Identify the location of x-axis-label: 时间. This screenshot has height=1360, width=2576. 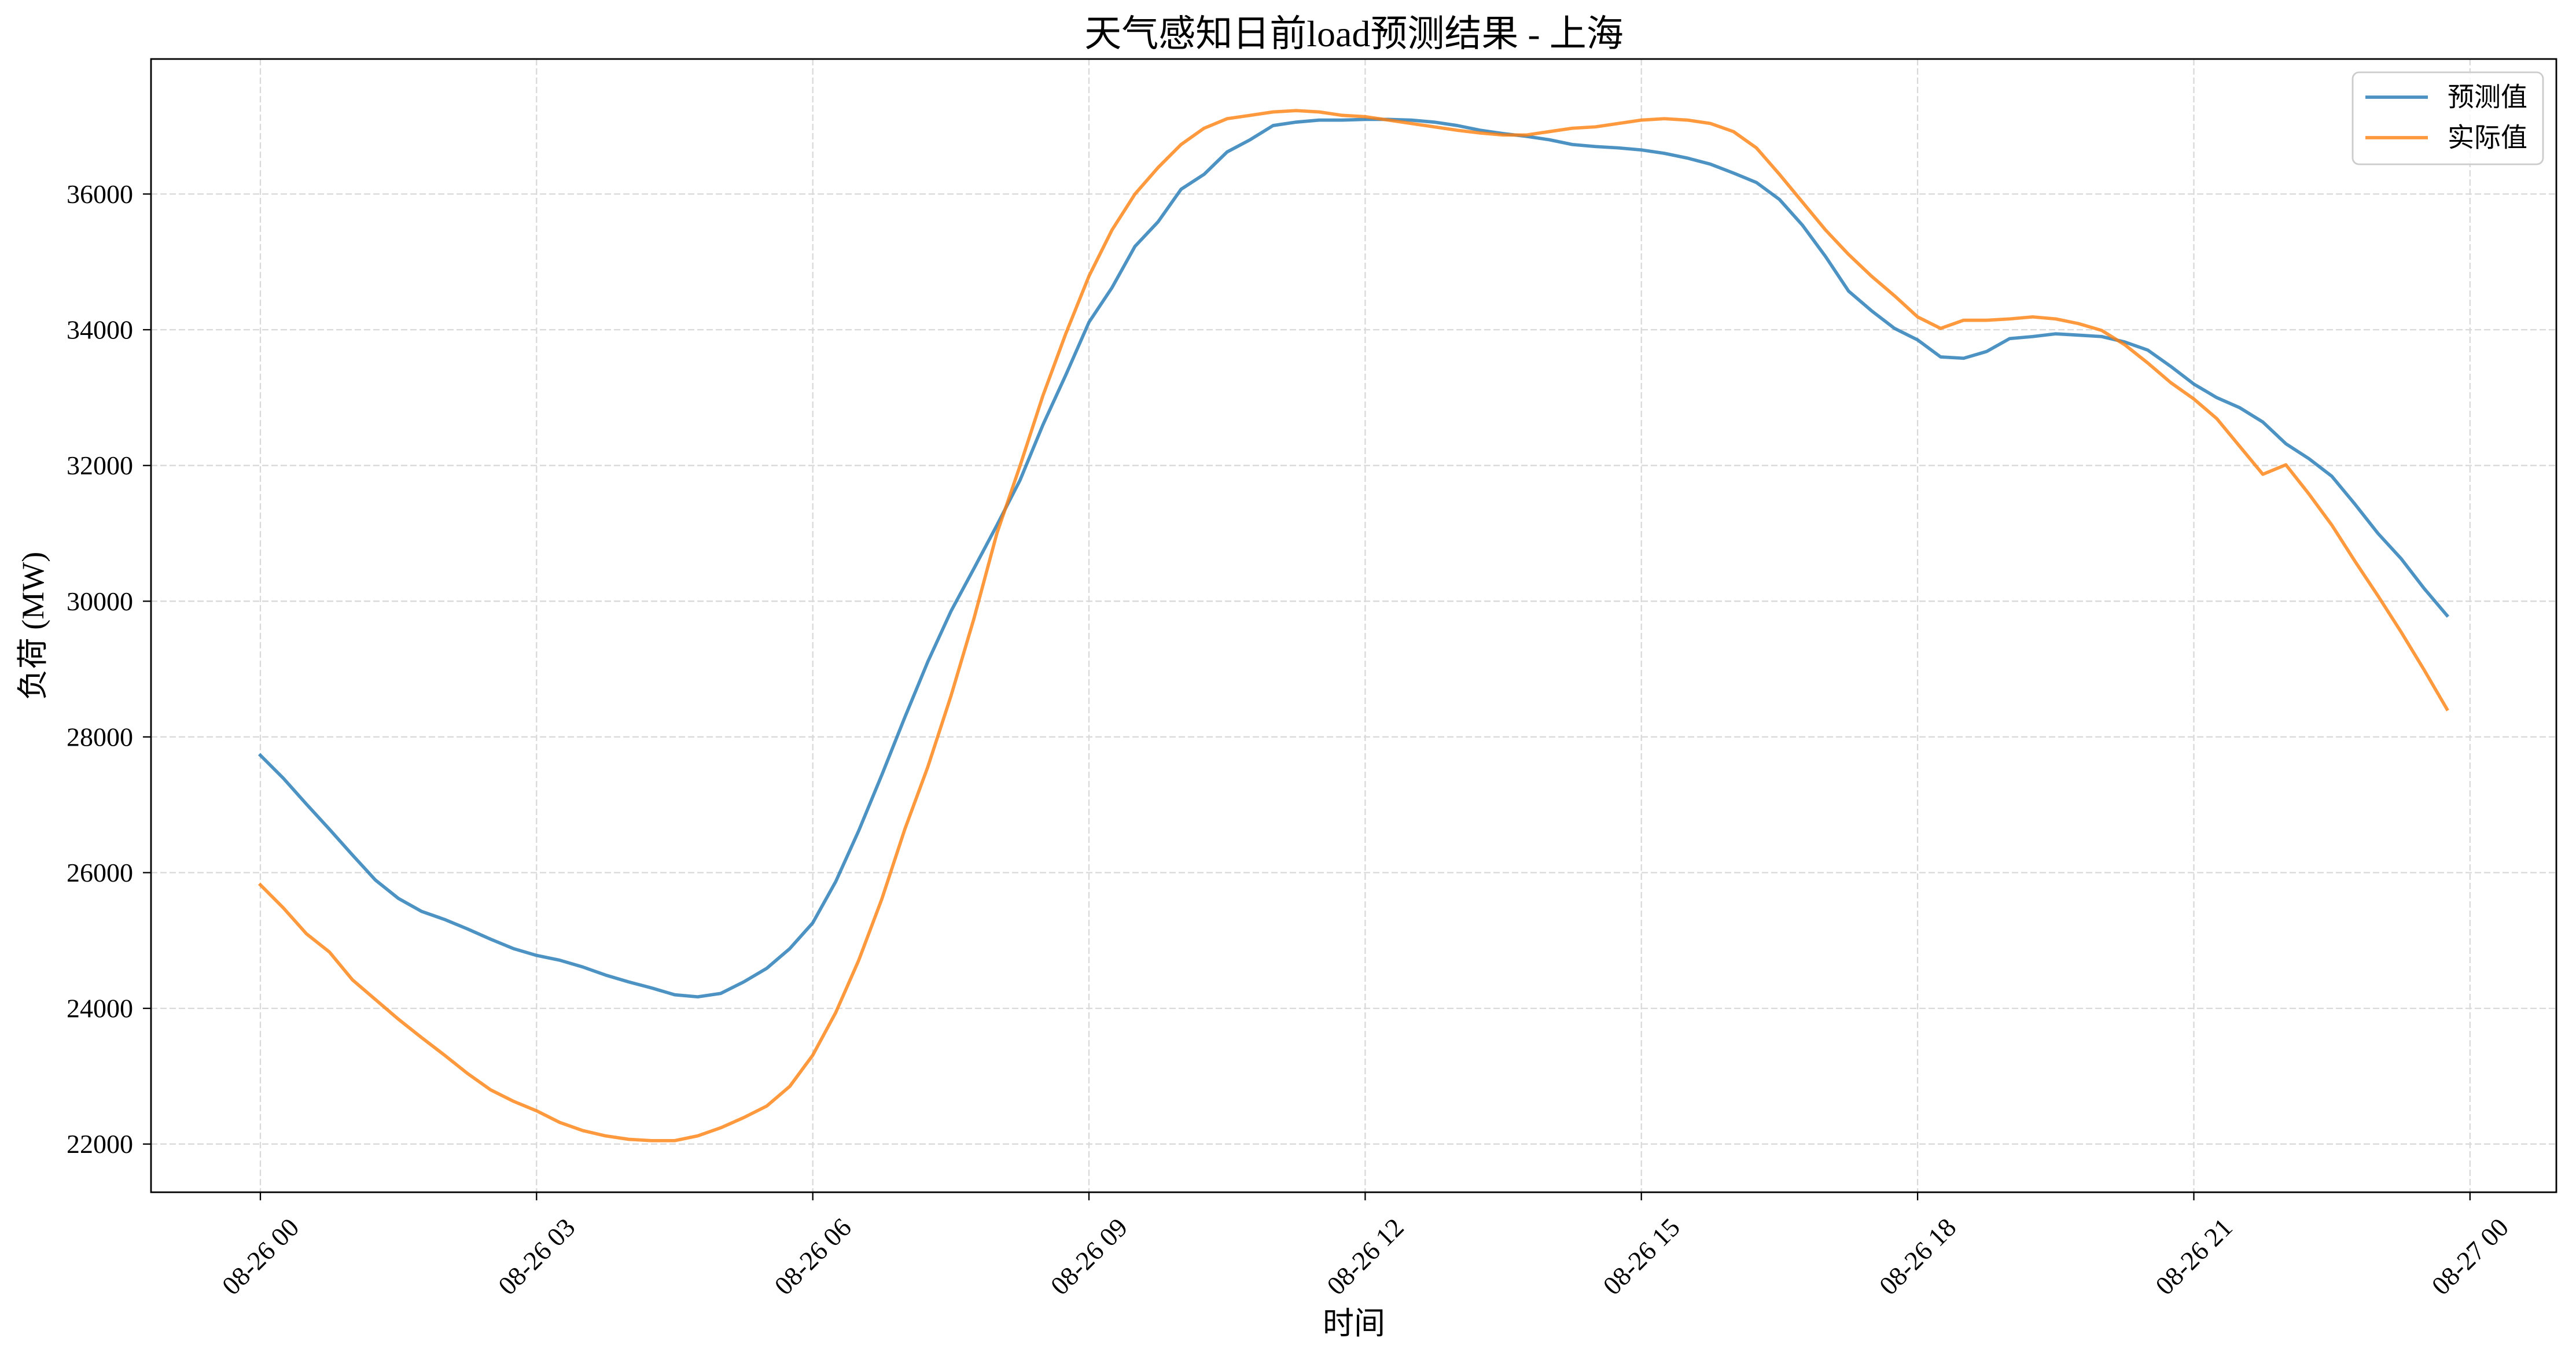
(1354, 1324).